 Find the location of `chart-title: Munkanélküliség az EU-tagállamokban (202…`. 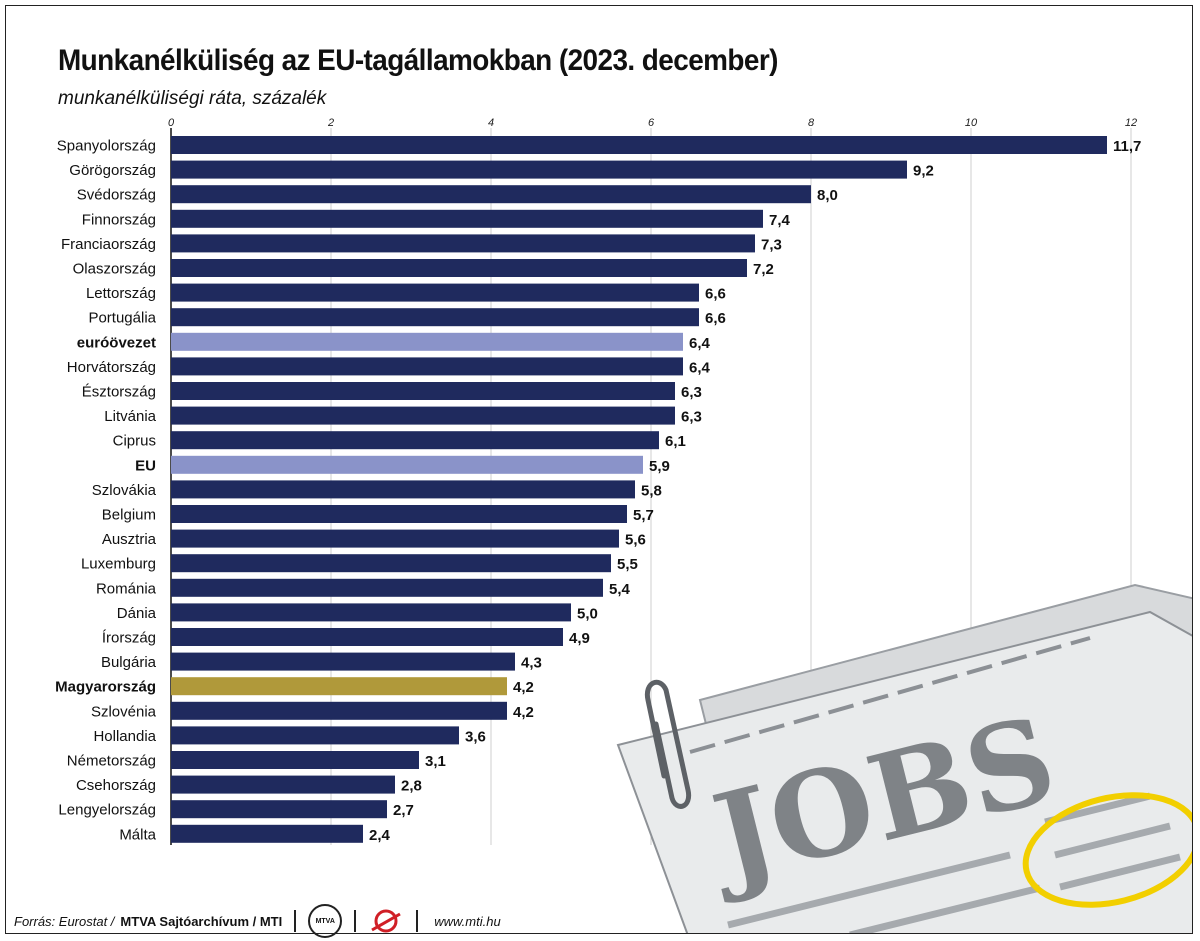

chart-title: Munkanélküliség az EU-tagállamokban (202… is located at coordinates (418, 60).